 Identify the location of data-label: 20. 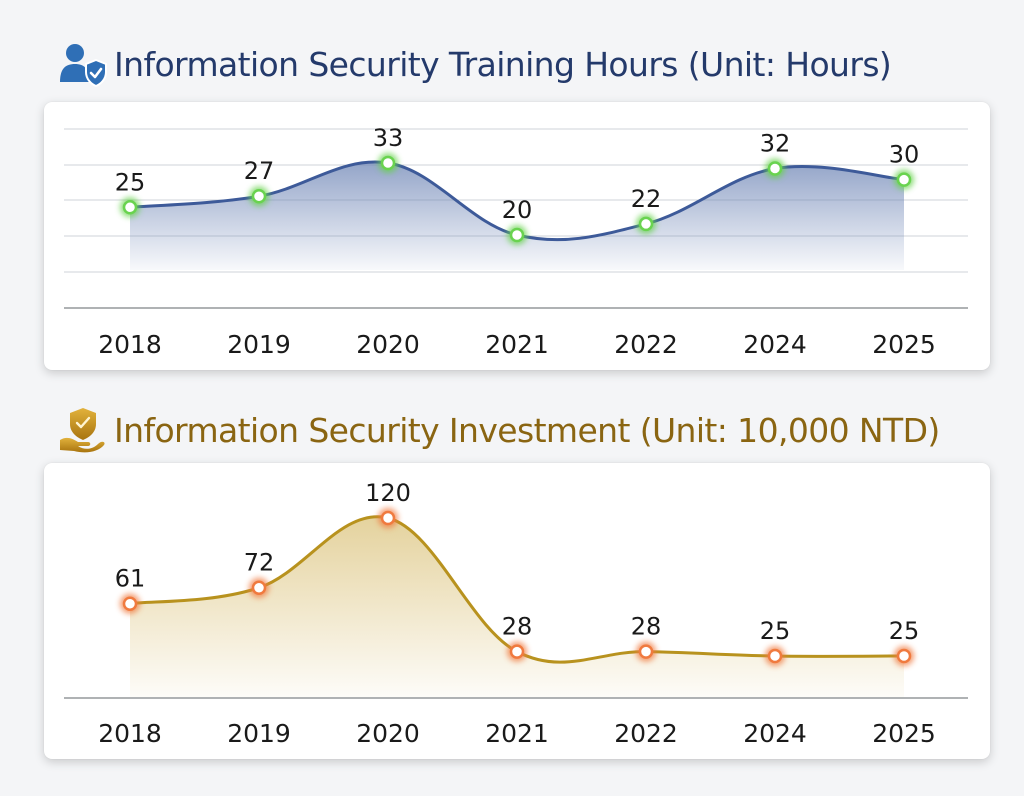
(517, 210).